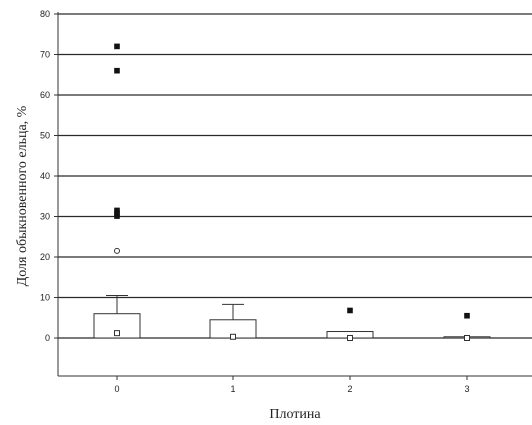 The width and height of the screenshot is (532, 425). I want to click on y-tick-label: 80, so click(45, 14).